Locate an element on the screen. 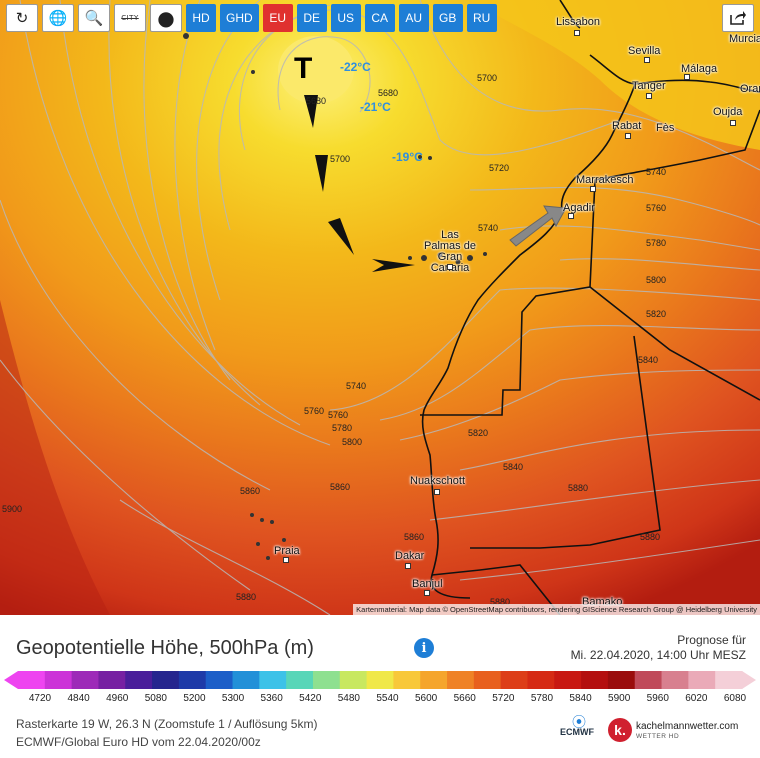 This screenshot has height=758, width=760. region-button-ru: RU is located at coordinates (481, 18).